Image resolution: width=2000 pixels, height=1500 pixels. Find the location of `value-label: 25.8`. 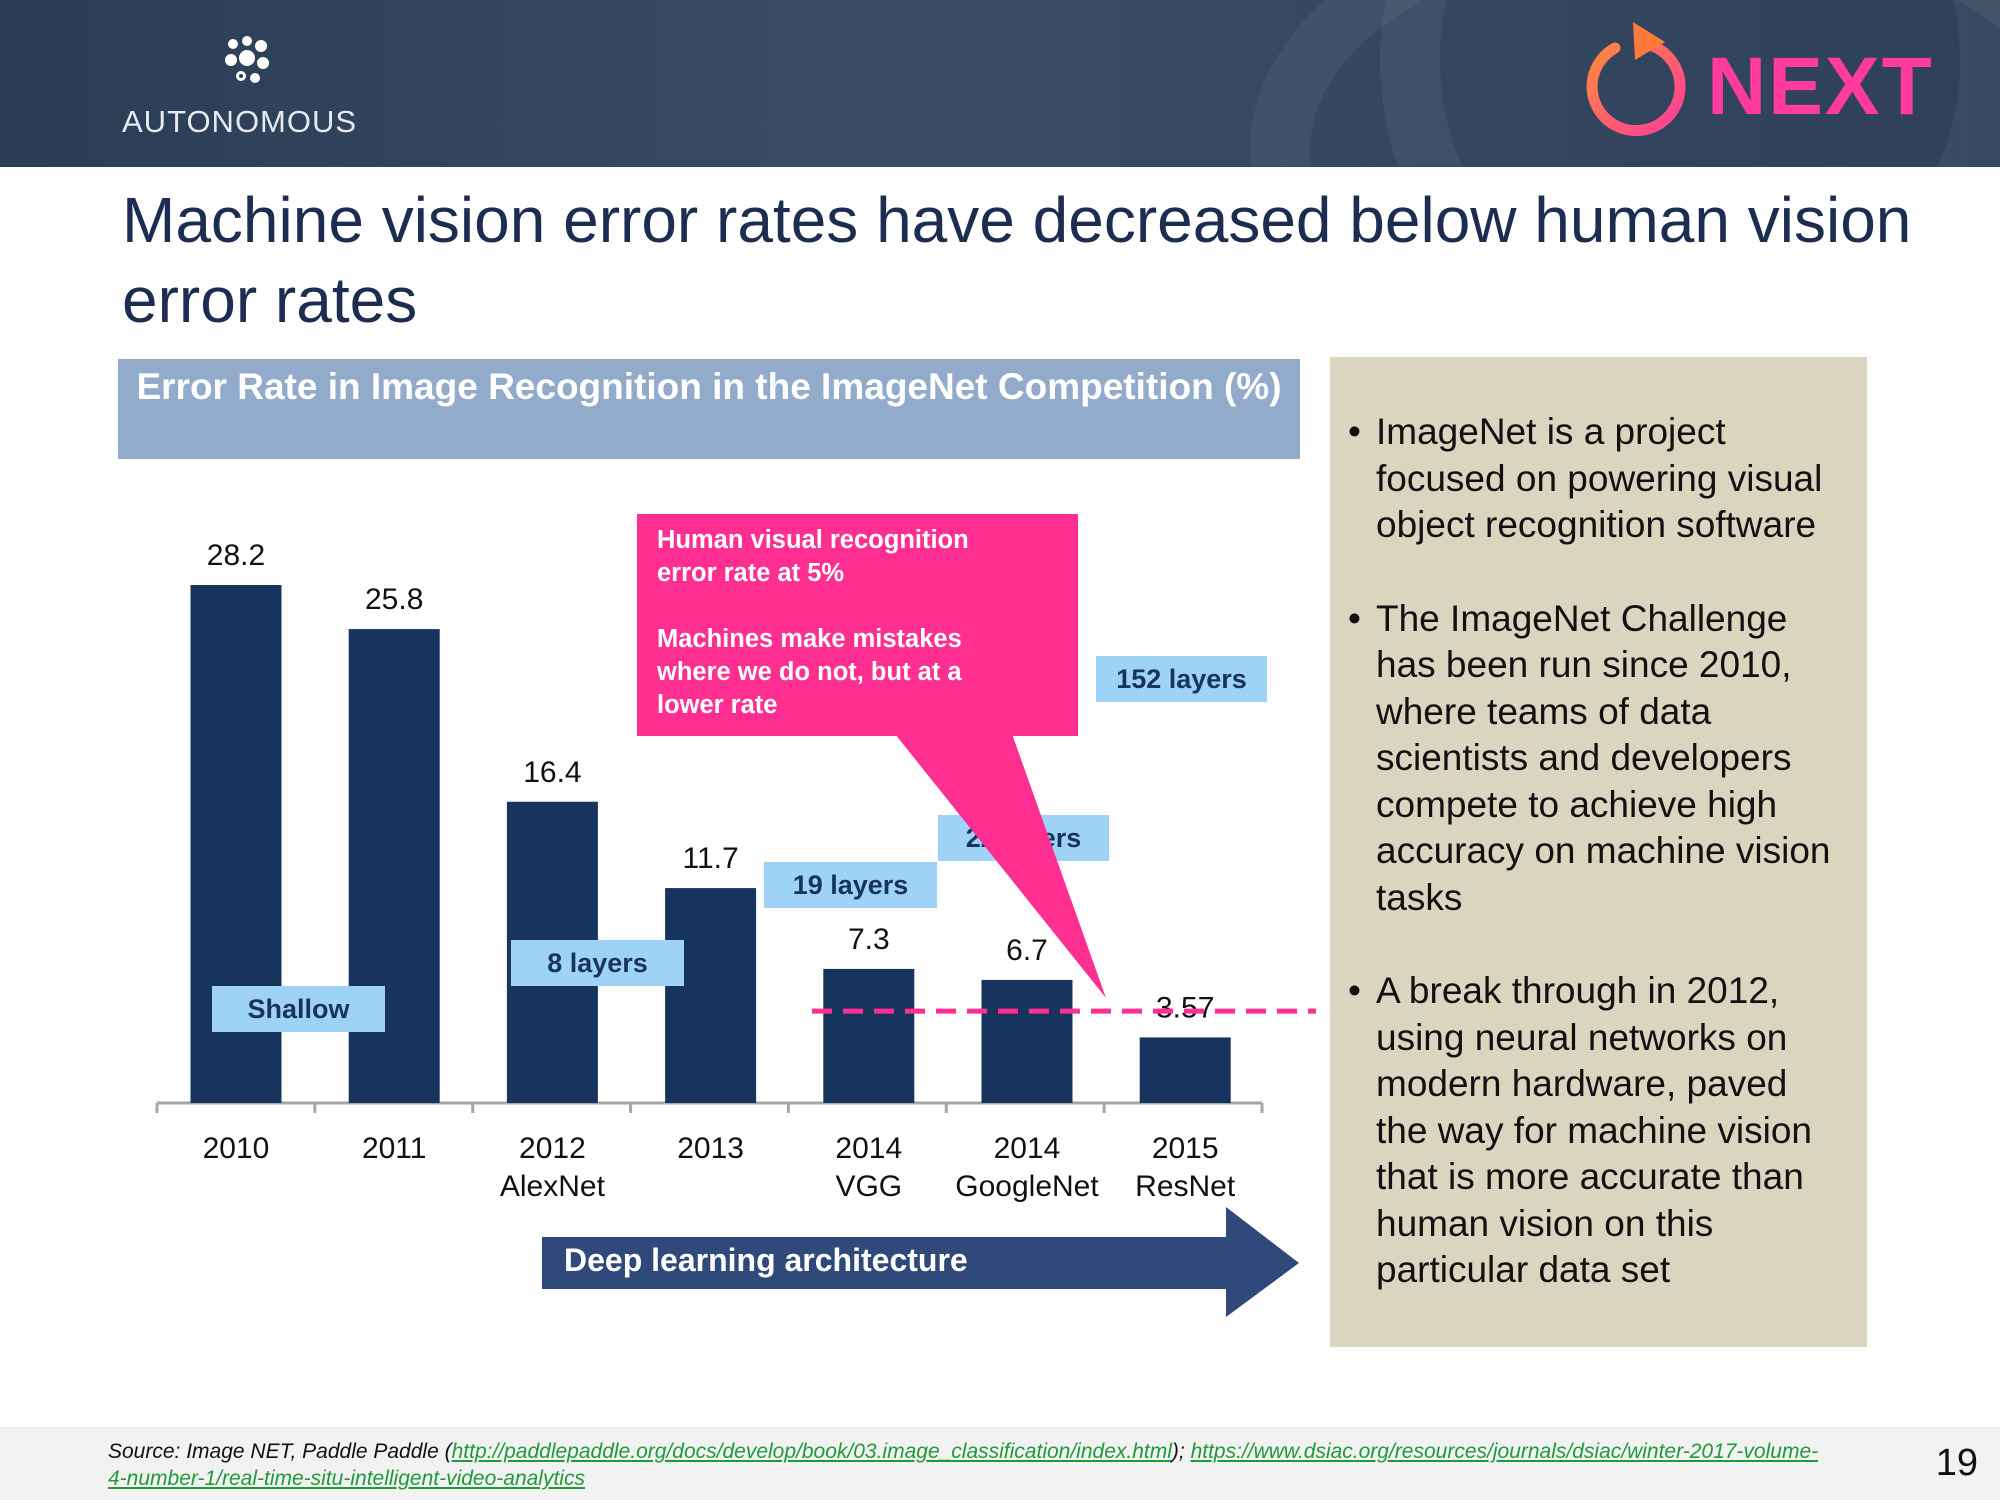

value-label: 25.8 is located at coordinates (394, 599).